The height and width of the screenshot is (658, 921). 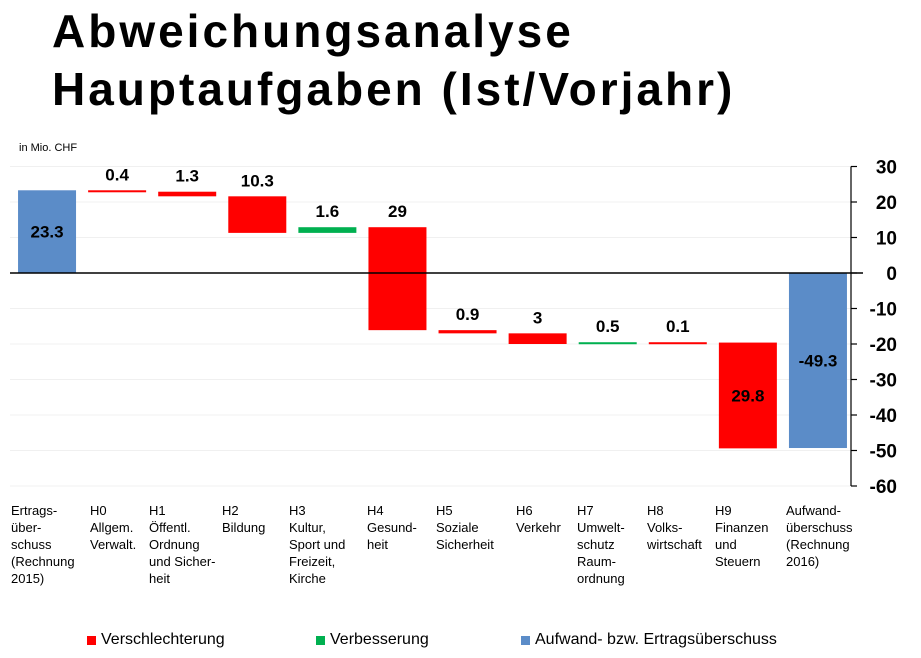 I want to click on bar-label-0: 23.3, so click(x=46, y=232).